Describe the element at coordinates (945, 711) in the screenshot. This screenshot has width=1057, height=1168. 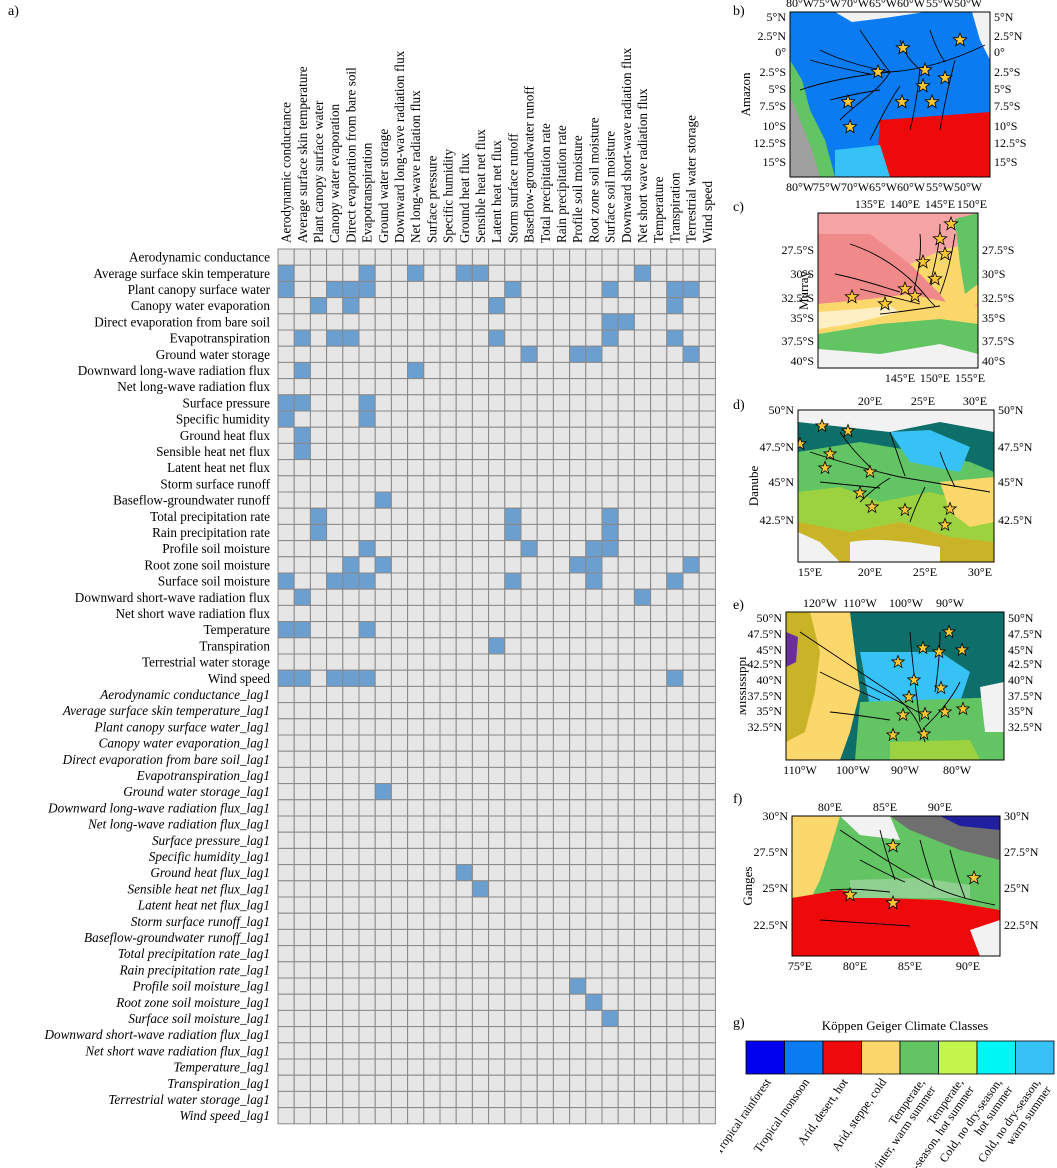
I see `station-star-icon` at that location.